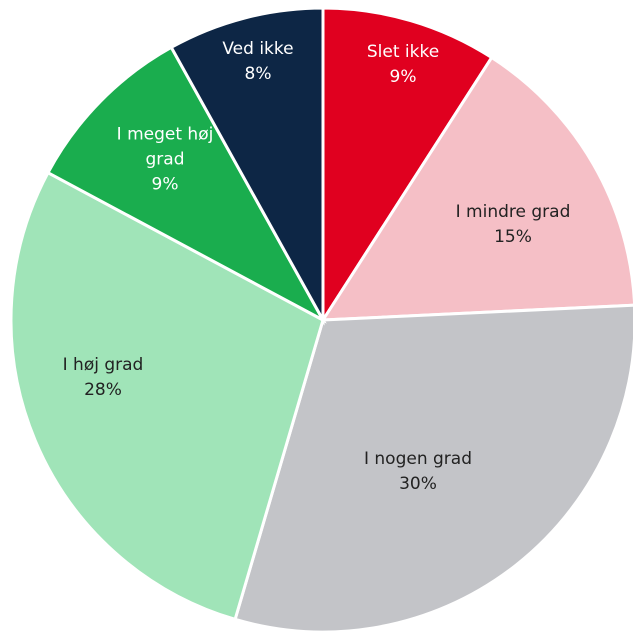 This screenshot has width=633, height=632. Describe the element at coordinates (513, 225) in the screenshot. I see `slice-label: I mindre grad 15%` at that location.